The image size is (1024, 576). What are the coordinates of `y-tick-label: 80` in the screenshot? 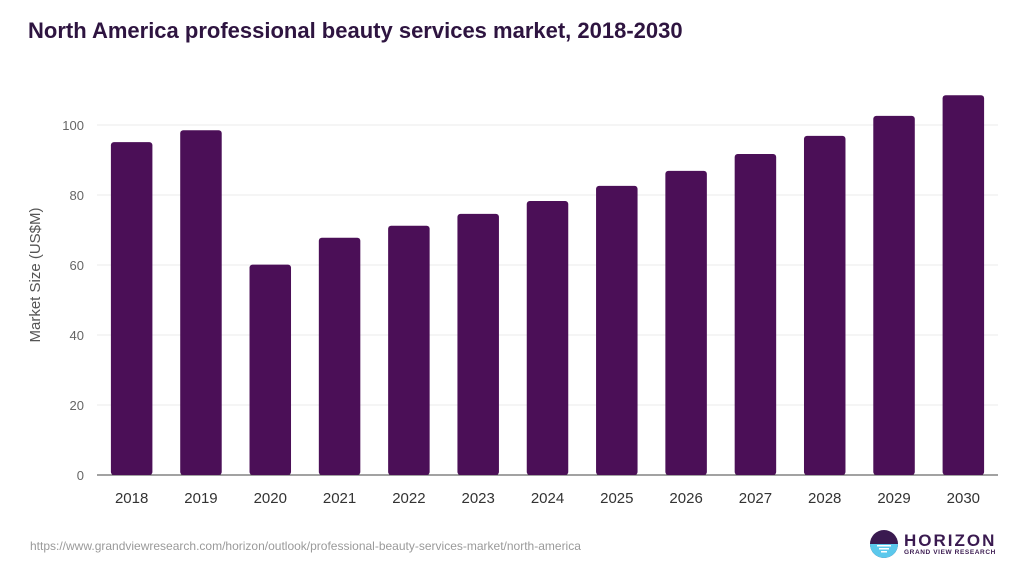 It's located at (77, 195).